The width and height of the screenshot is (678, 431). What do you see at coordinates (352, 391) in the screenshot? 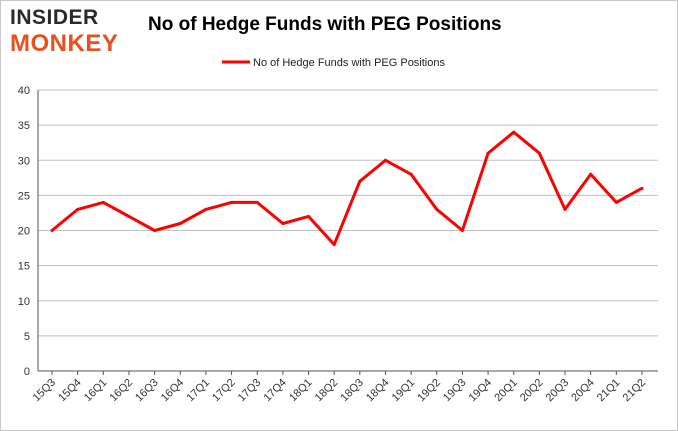
I see `x-tick-label: 18Q3` at bounding box center [352, 391].